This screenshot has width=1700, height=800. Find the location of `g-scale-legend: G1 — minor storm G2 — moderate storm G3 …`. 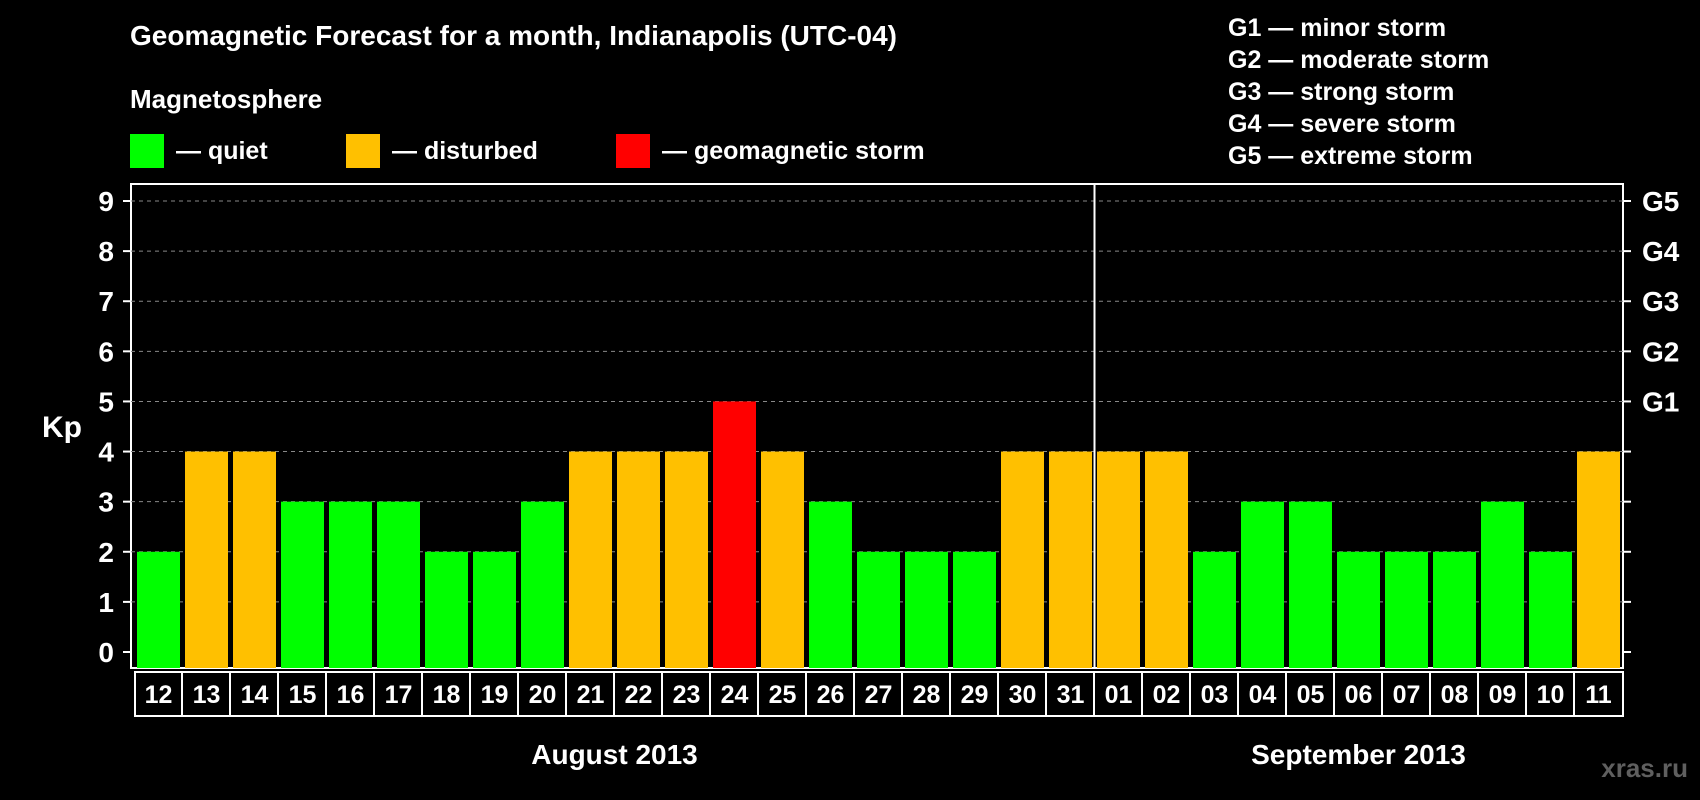

g-scale-legend: G1 — minor storm G2 — moderate storm G3 … is located at coordinates (1358, 92).